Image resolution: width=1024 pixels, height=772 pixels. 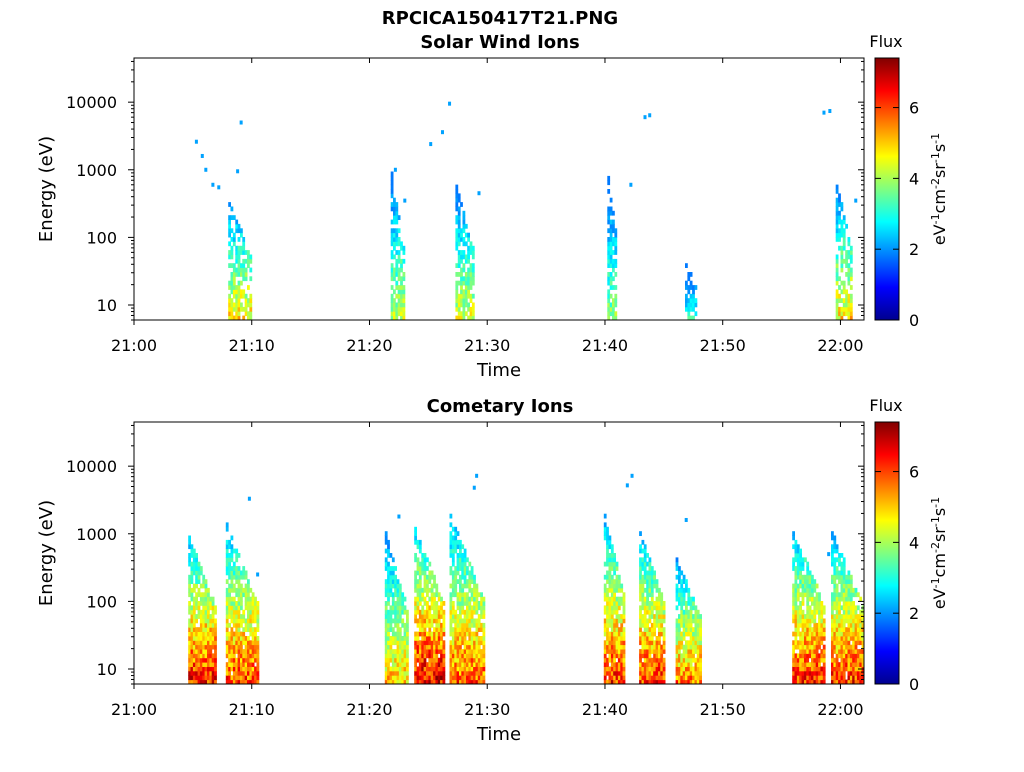 What do you see at coordinates (487, 709) in the screenshot?
I see `x-tick-label: 21:30` at bounding box center [487, 709].